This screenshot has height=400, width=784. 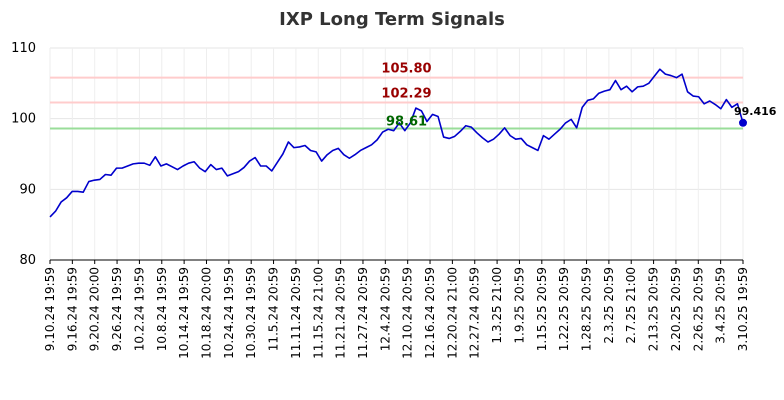 What do you see at coordinates (406, 121) in the screenshot?
I see `annotation-label: 98.61` at bounding box center [406, 121].